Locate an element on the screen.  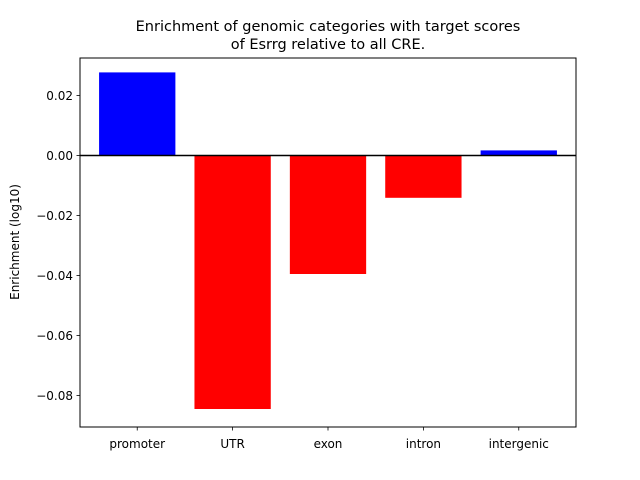
bar-utr is located at coordinates (232, 282).